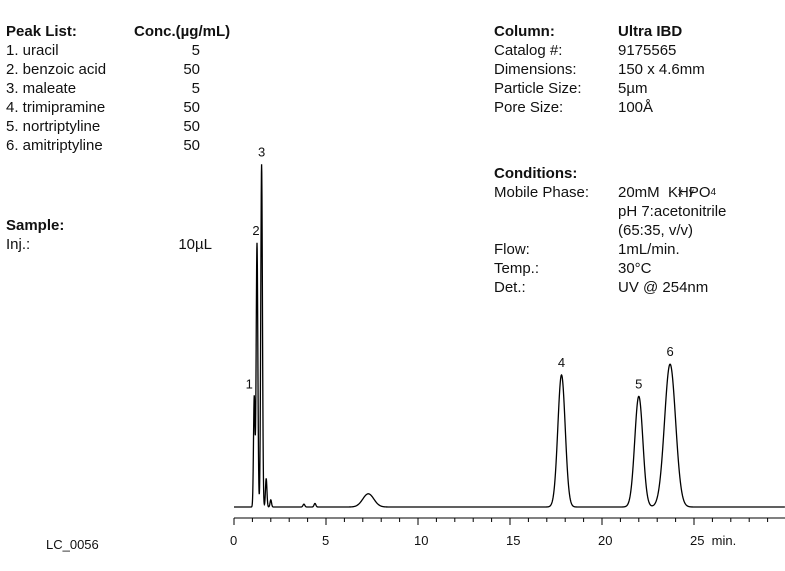 This screenshot has height=571, width=785. What do you see at coordinates (233, 540) in the screenshot?
I see `x-tick-label: 0` at bounding box center [233, 540].